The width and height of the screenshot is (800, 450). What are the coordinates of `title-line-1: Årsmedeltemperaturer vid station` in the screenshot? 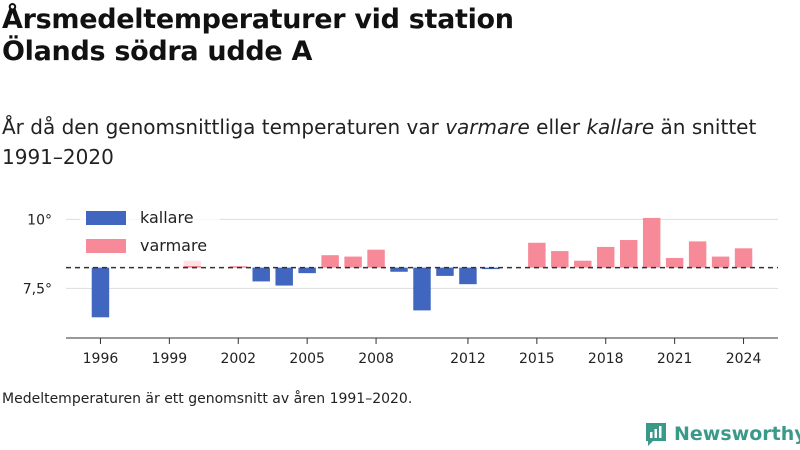 It's located at (258, 19).